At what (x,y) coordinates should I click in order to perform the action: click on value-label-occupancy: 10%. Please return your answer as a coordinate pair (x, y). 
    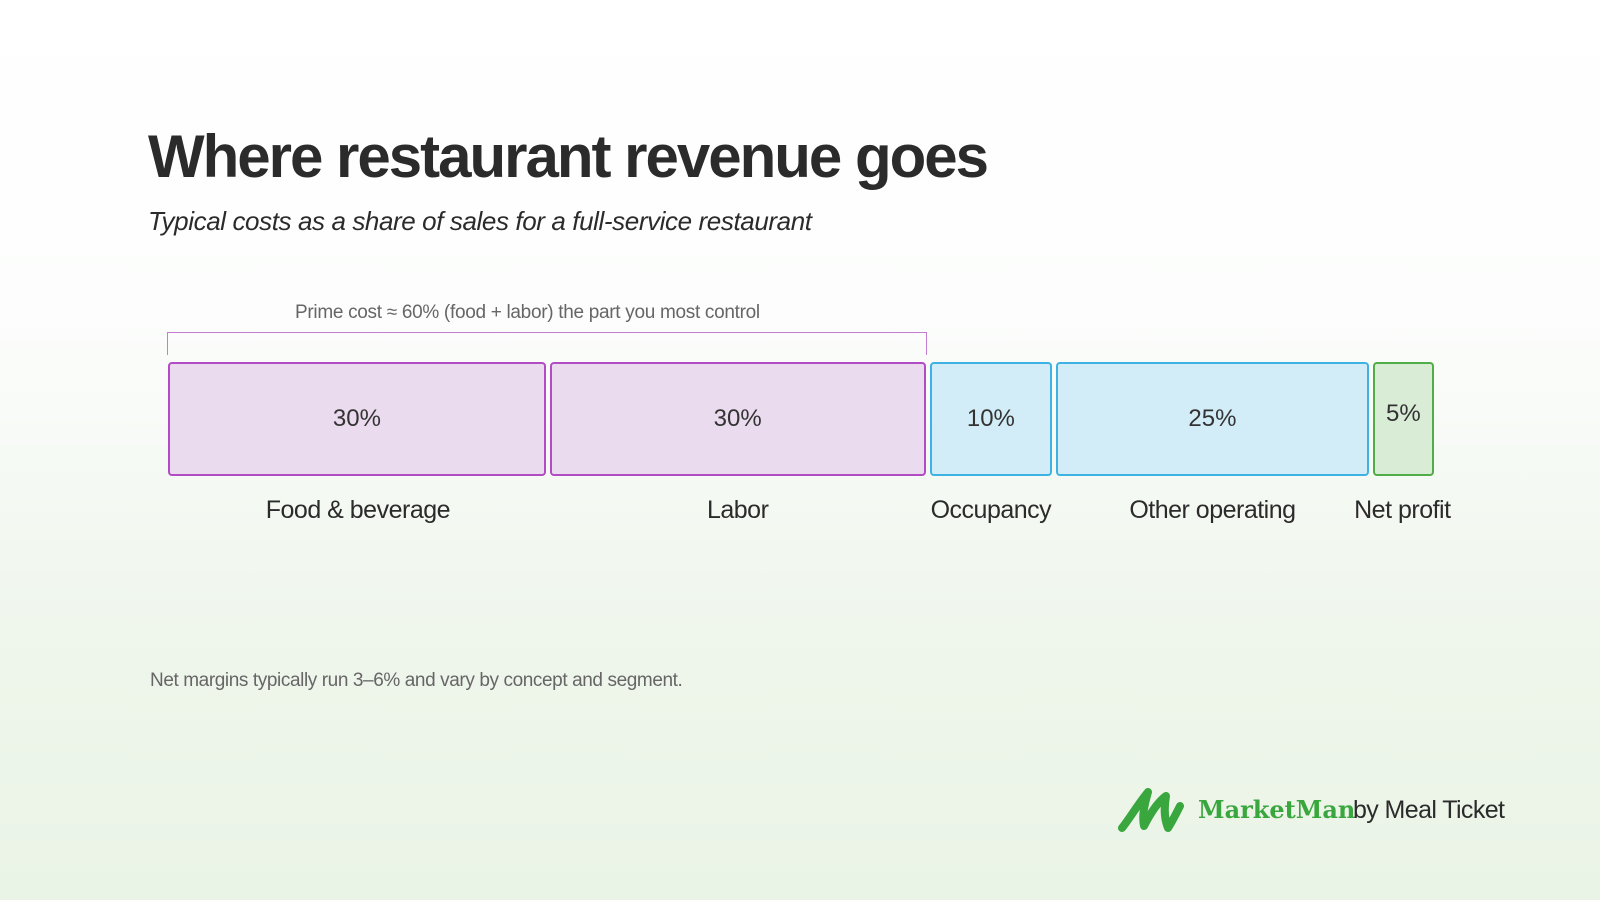
    Looking at the image, I should click on (990, 418).